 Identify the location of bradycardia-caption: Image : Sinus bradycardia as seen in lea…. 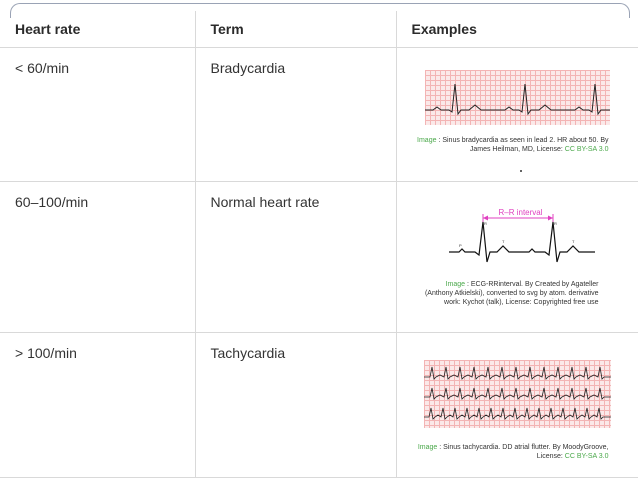
(513, 145).